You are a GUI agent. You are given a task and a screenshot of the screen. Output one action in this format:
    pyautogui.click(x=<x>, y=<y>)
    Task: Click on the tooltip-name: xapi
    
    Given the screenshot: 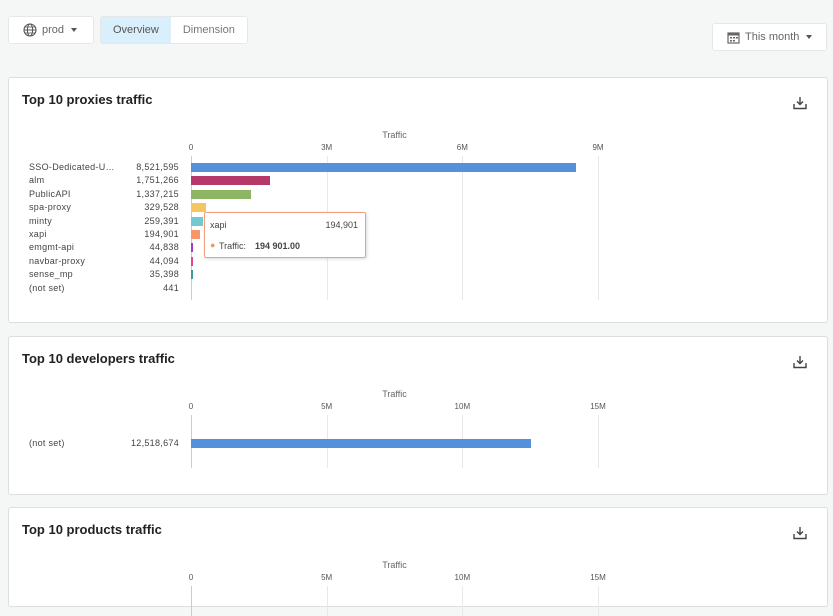 What is the action you would take?
    pyautogui.click(x=218, y=225)
    